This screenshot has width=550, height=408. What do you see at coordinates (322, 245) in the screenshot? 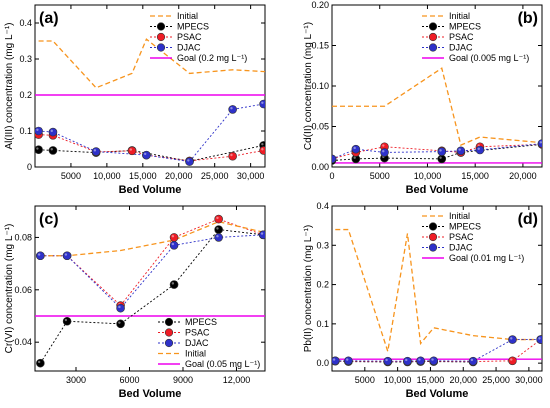
I see `y-tick-label: 0.3` at bounding box center [322, 245].